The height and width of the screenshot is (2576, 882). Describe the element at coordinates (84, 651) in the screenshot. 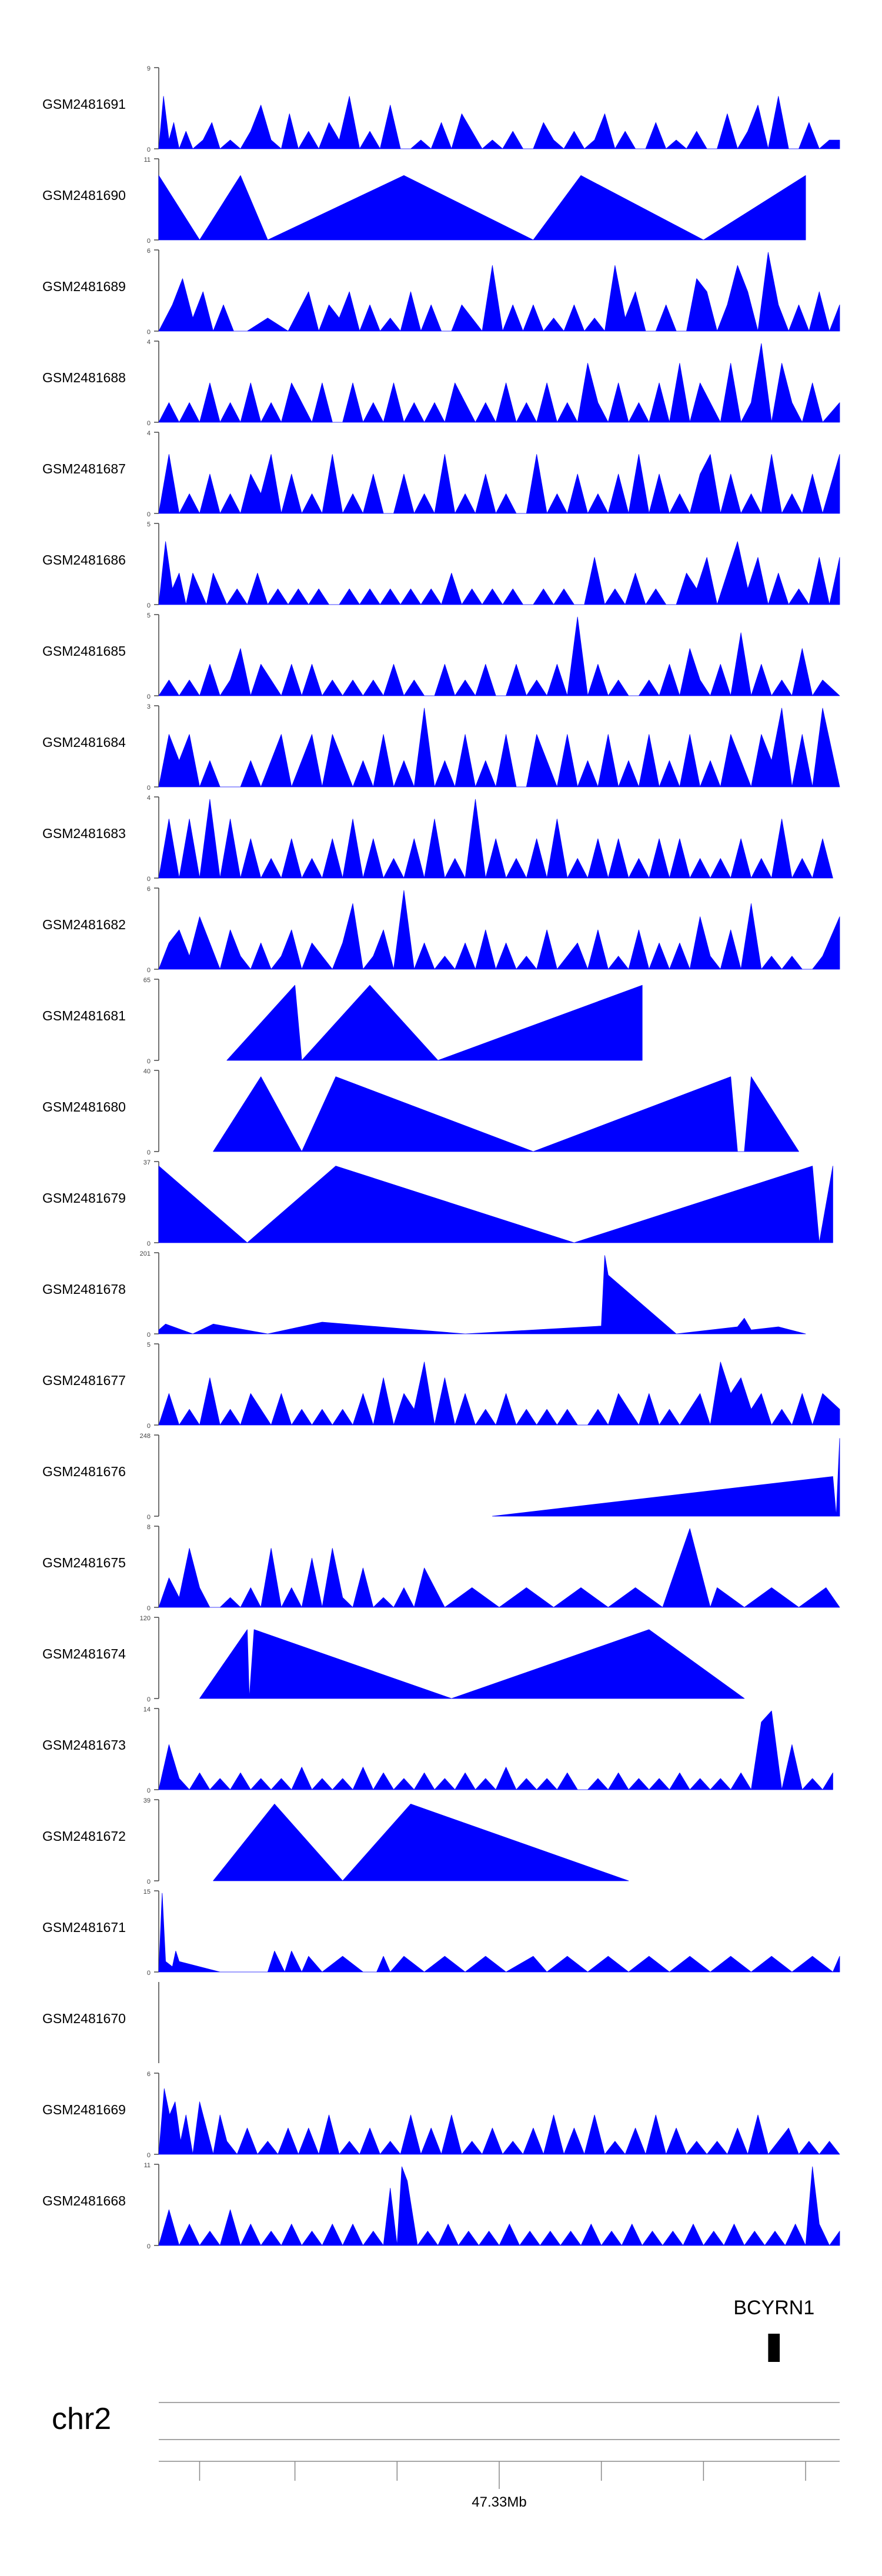

I see `track-label: GSM2481685` at that location.